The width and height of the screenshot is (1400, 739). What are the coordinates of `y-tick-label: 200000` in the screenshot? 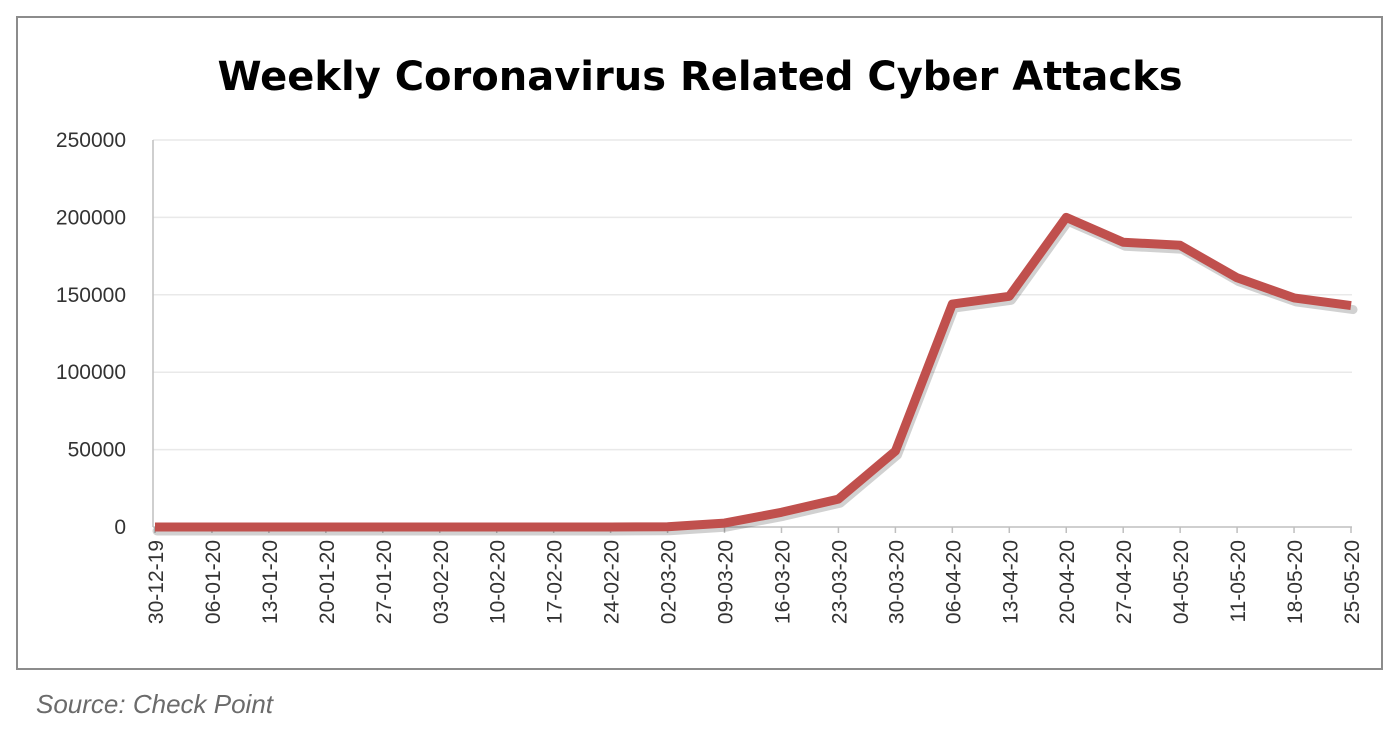 It's located at (91, 217).